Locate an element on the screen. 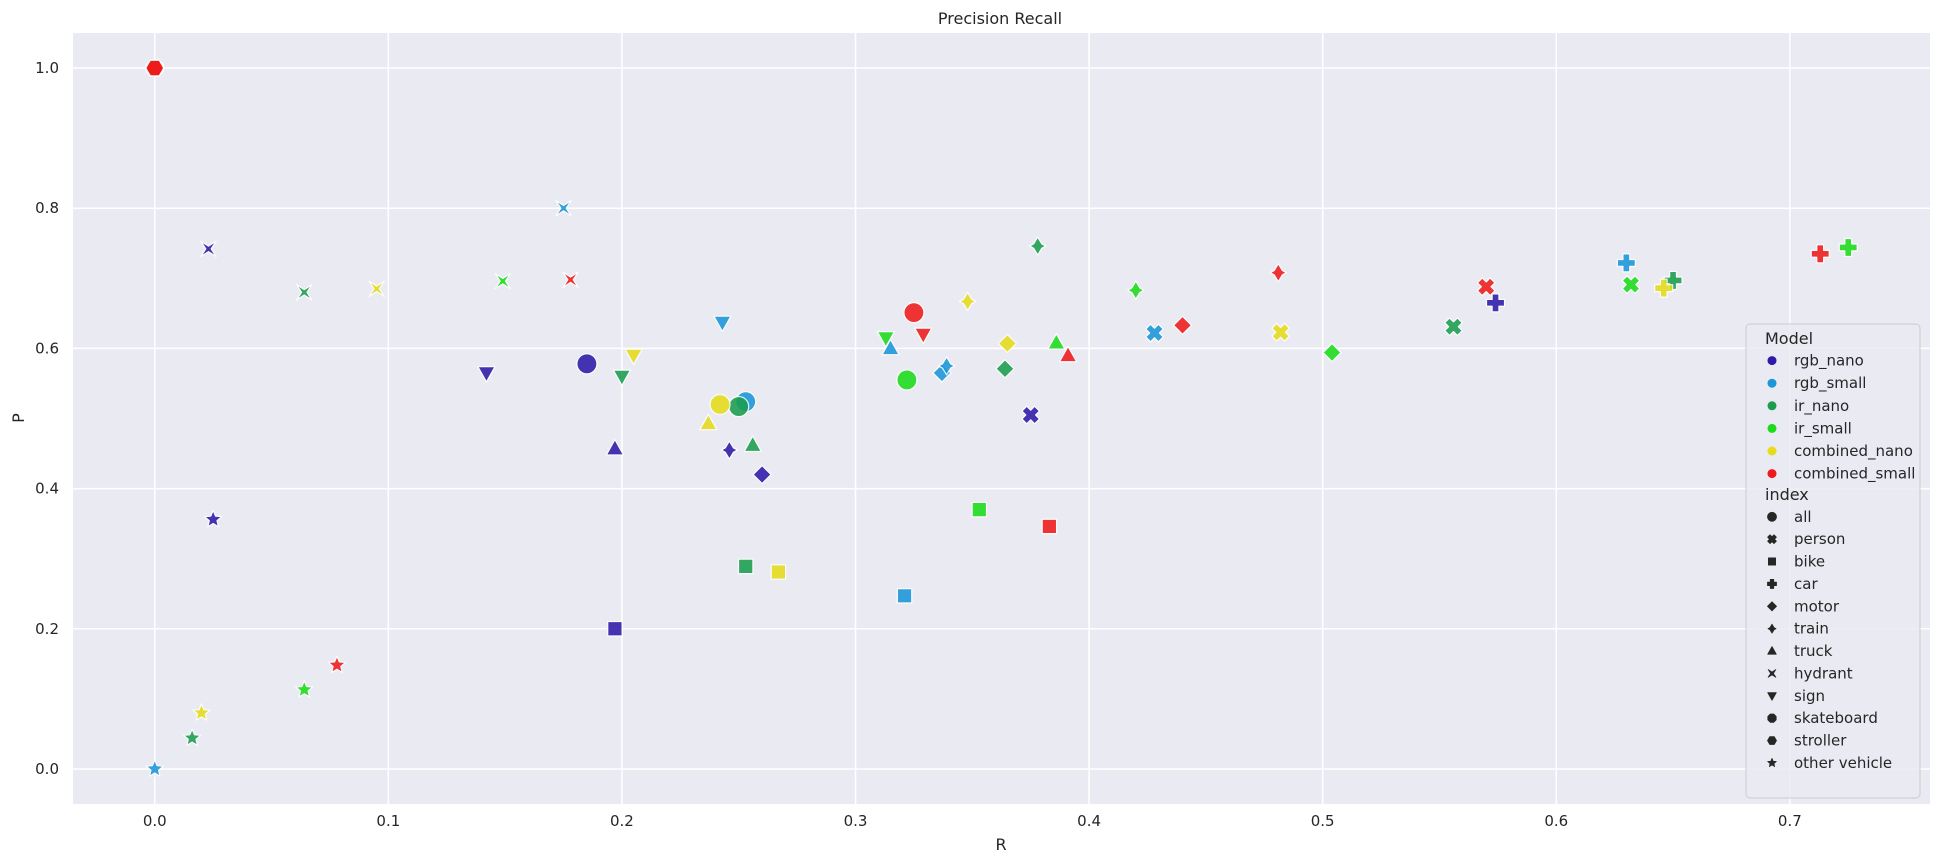 The image size is (1941, 864). point-rgb_small-car is located at coordinates (1626, 263).